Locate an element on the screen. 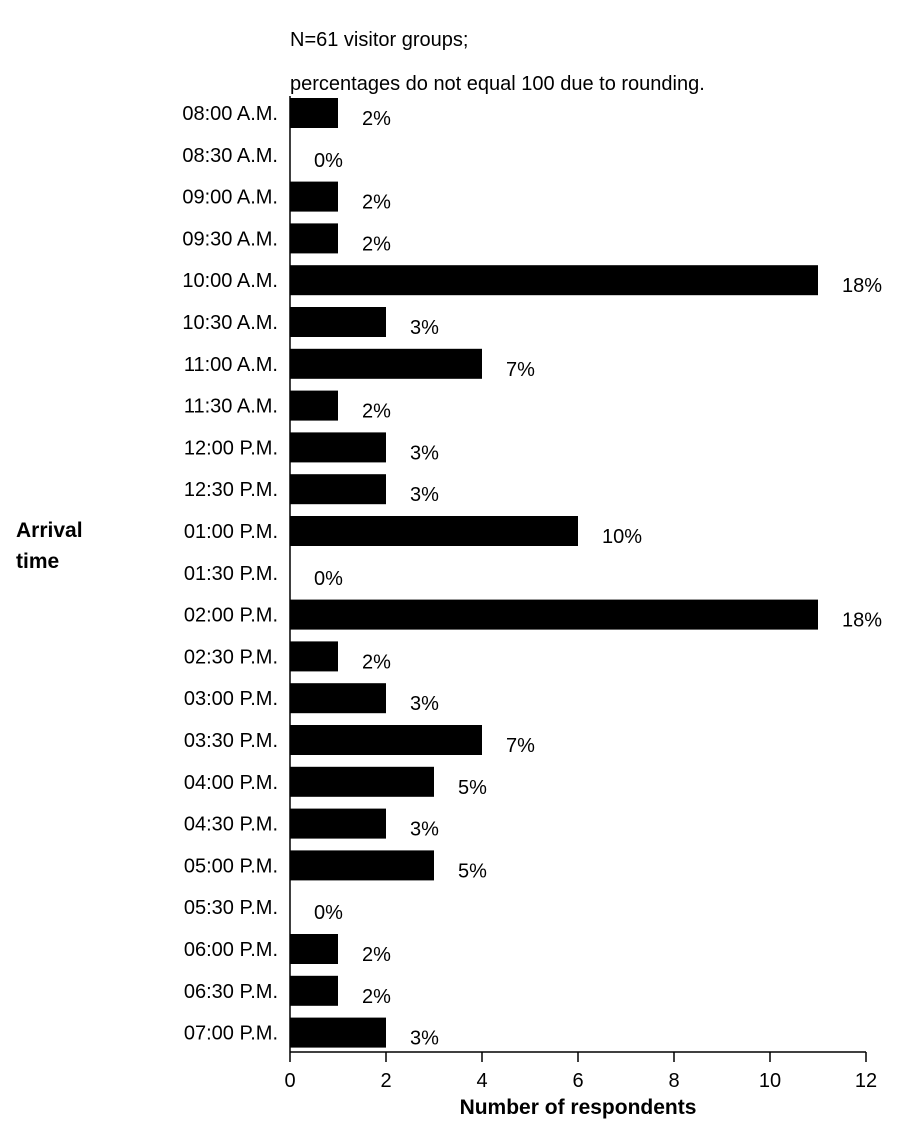  x-ticks-group: 0 2 4 6 8 10 12 is located at coordinates (580, 1072).